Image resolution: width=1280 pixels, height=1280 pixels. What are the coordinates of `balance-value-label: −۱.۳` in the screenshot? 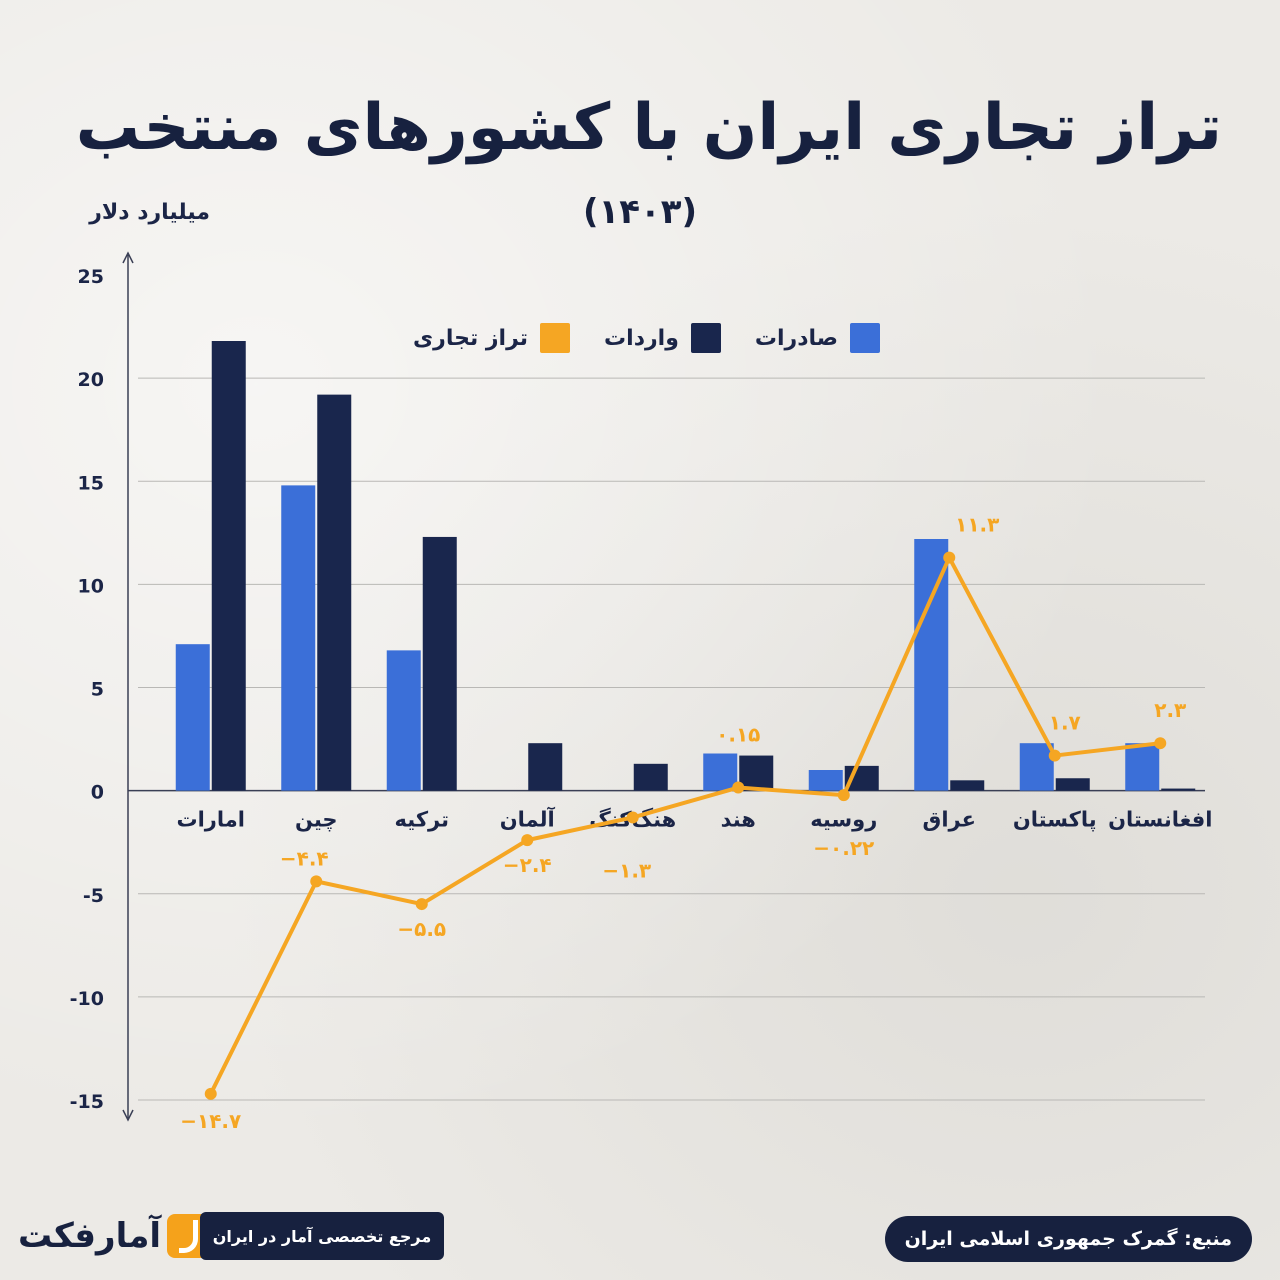 It's located at (626, 870).